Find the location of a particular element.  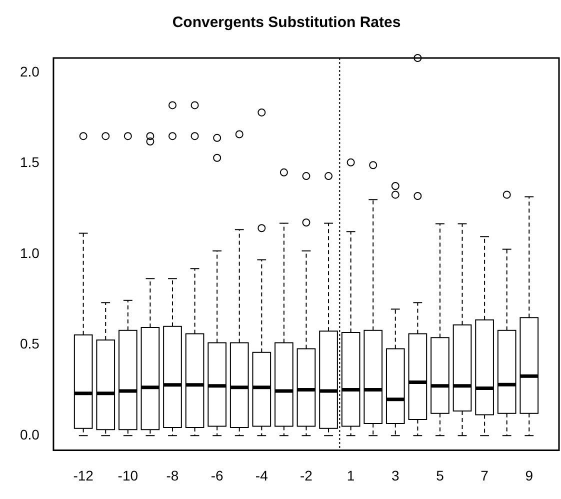

y-tick-label: 1.5 is located at coordinates (30, 162).